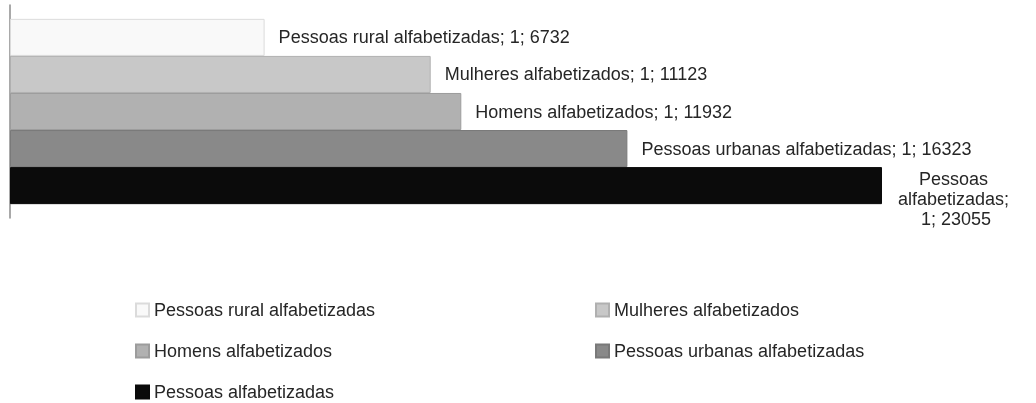 This screenshot has width=1036, height=403. I want to click on legend-label: Homens alfabetizados, so click(243, 351).